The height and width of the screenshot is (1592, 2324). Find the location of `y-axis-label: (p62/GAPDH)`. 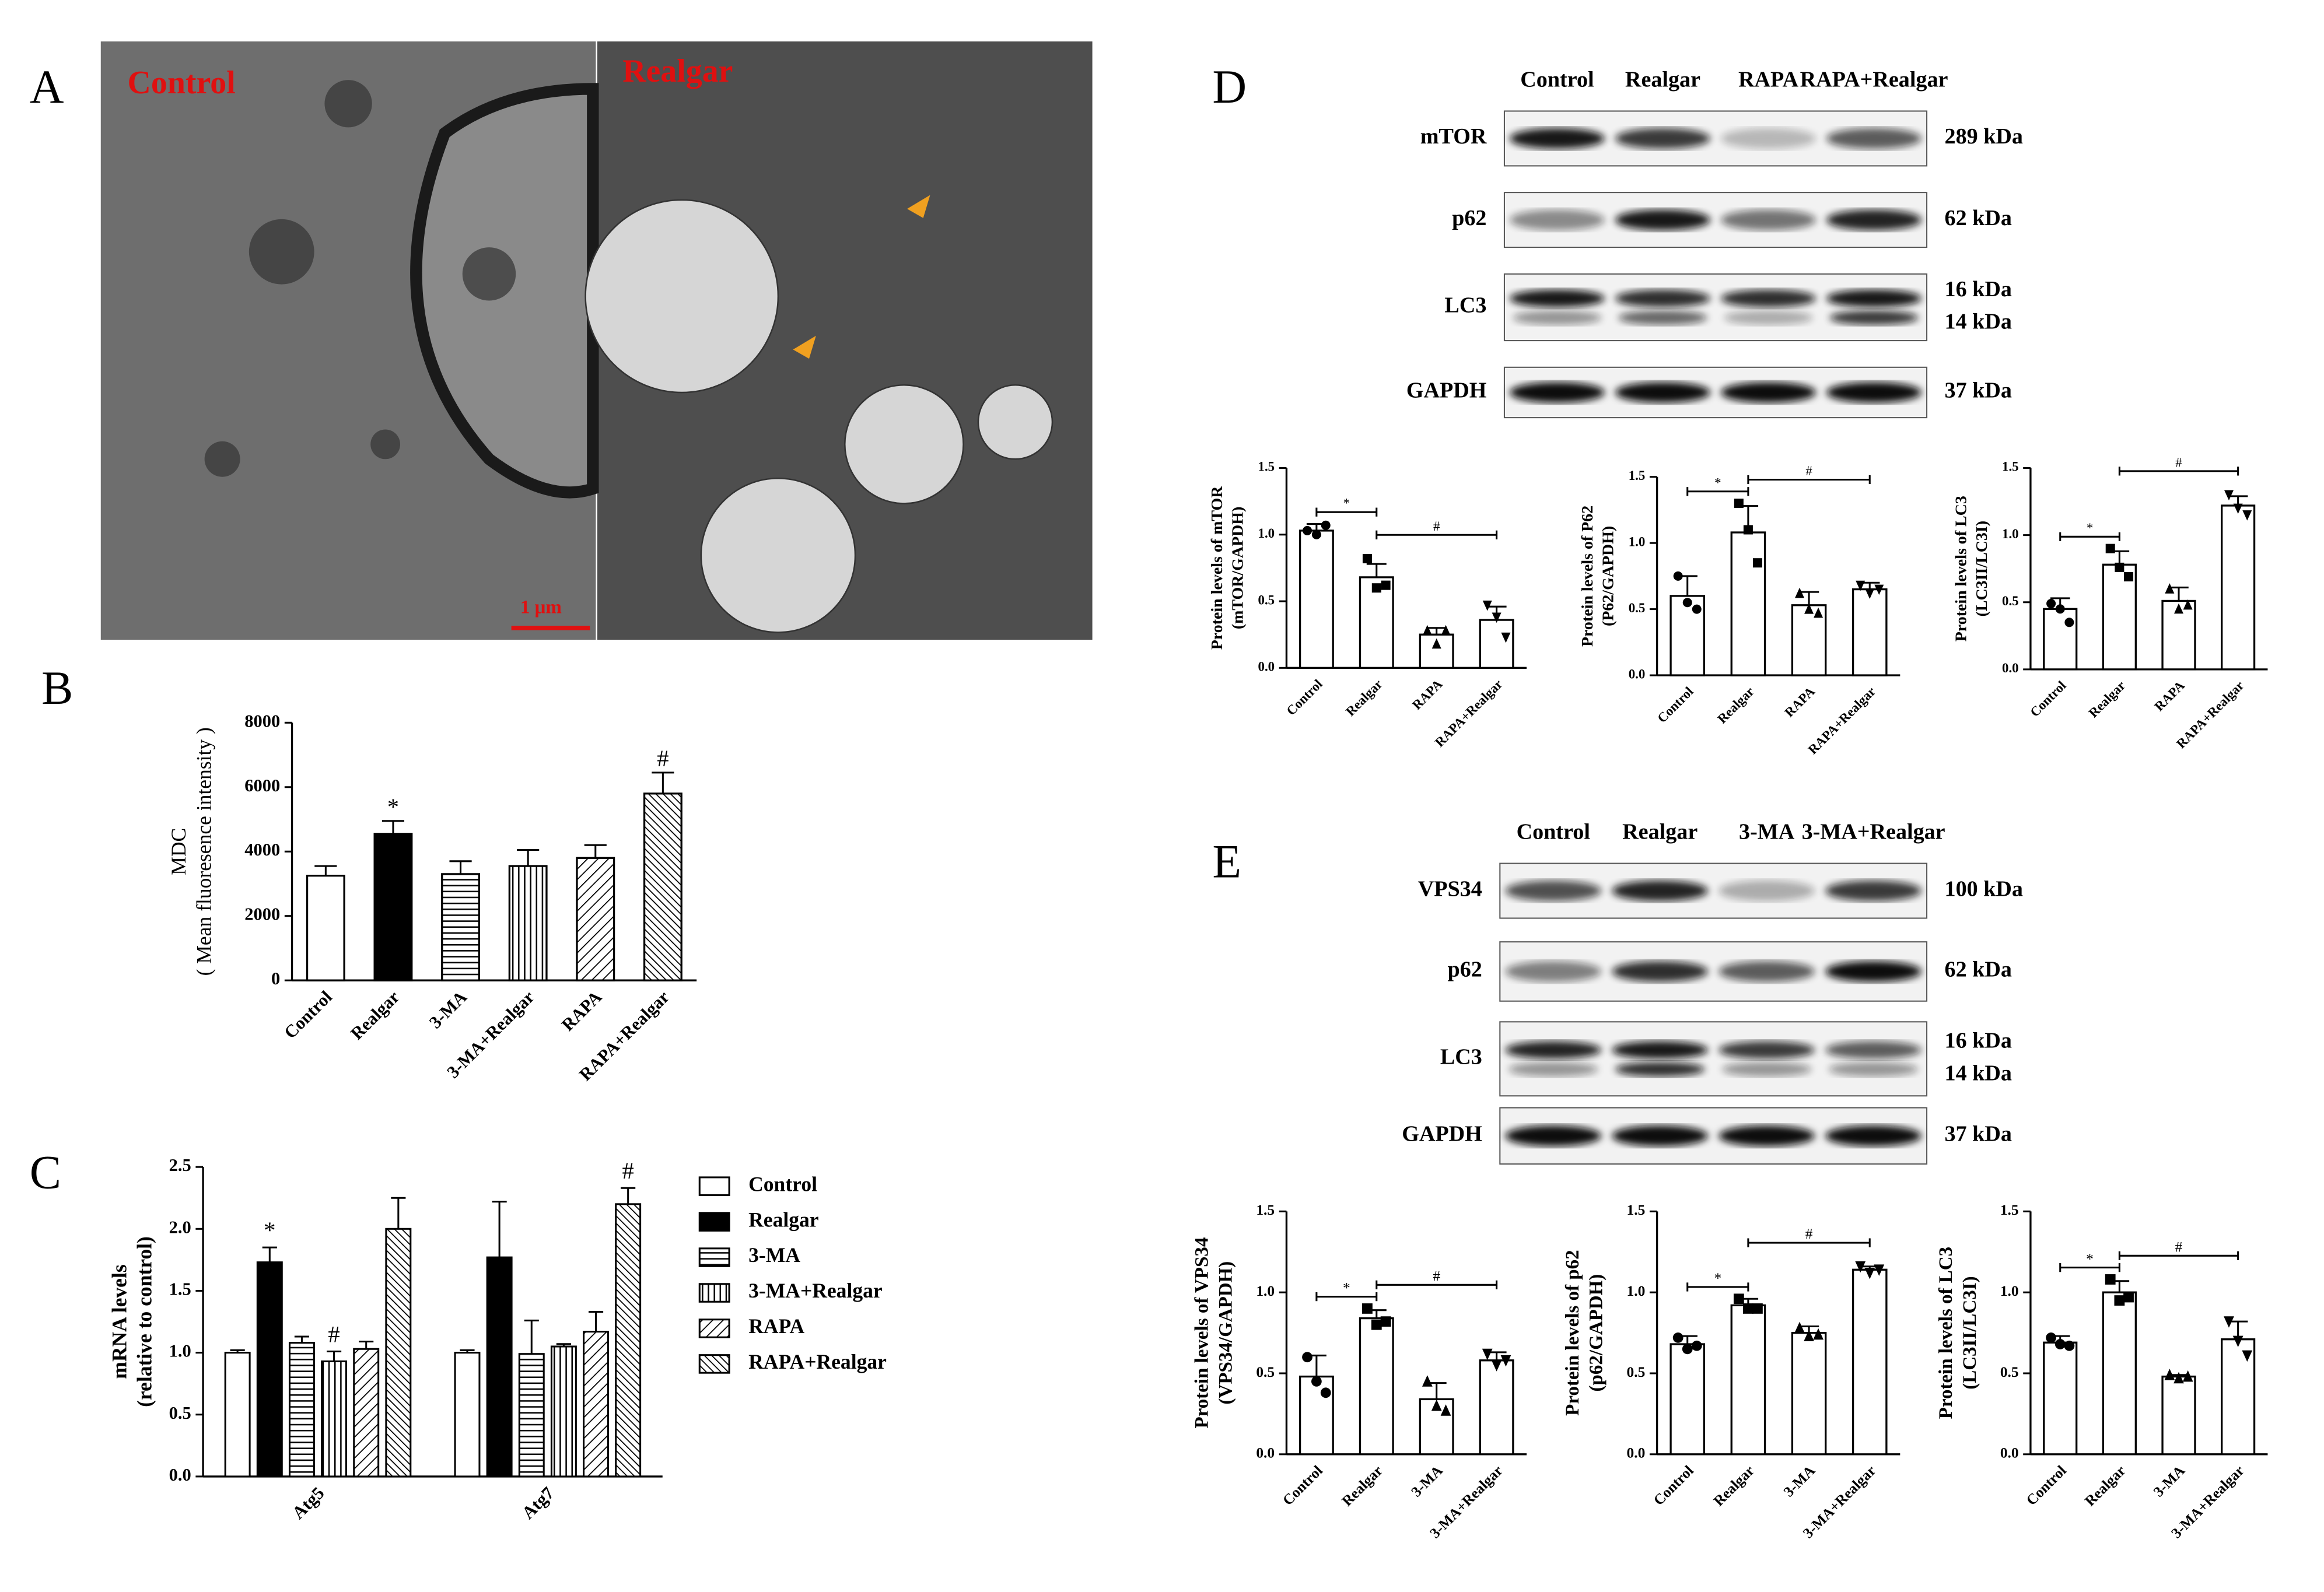

y-axis-label: (p62/GAPDH) is located at coordinates (1596, 1333).